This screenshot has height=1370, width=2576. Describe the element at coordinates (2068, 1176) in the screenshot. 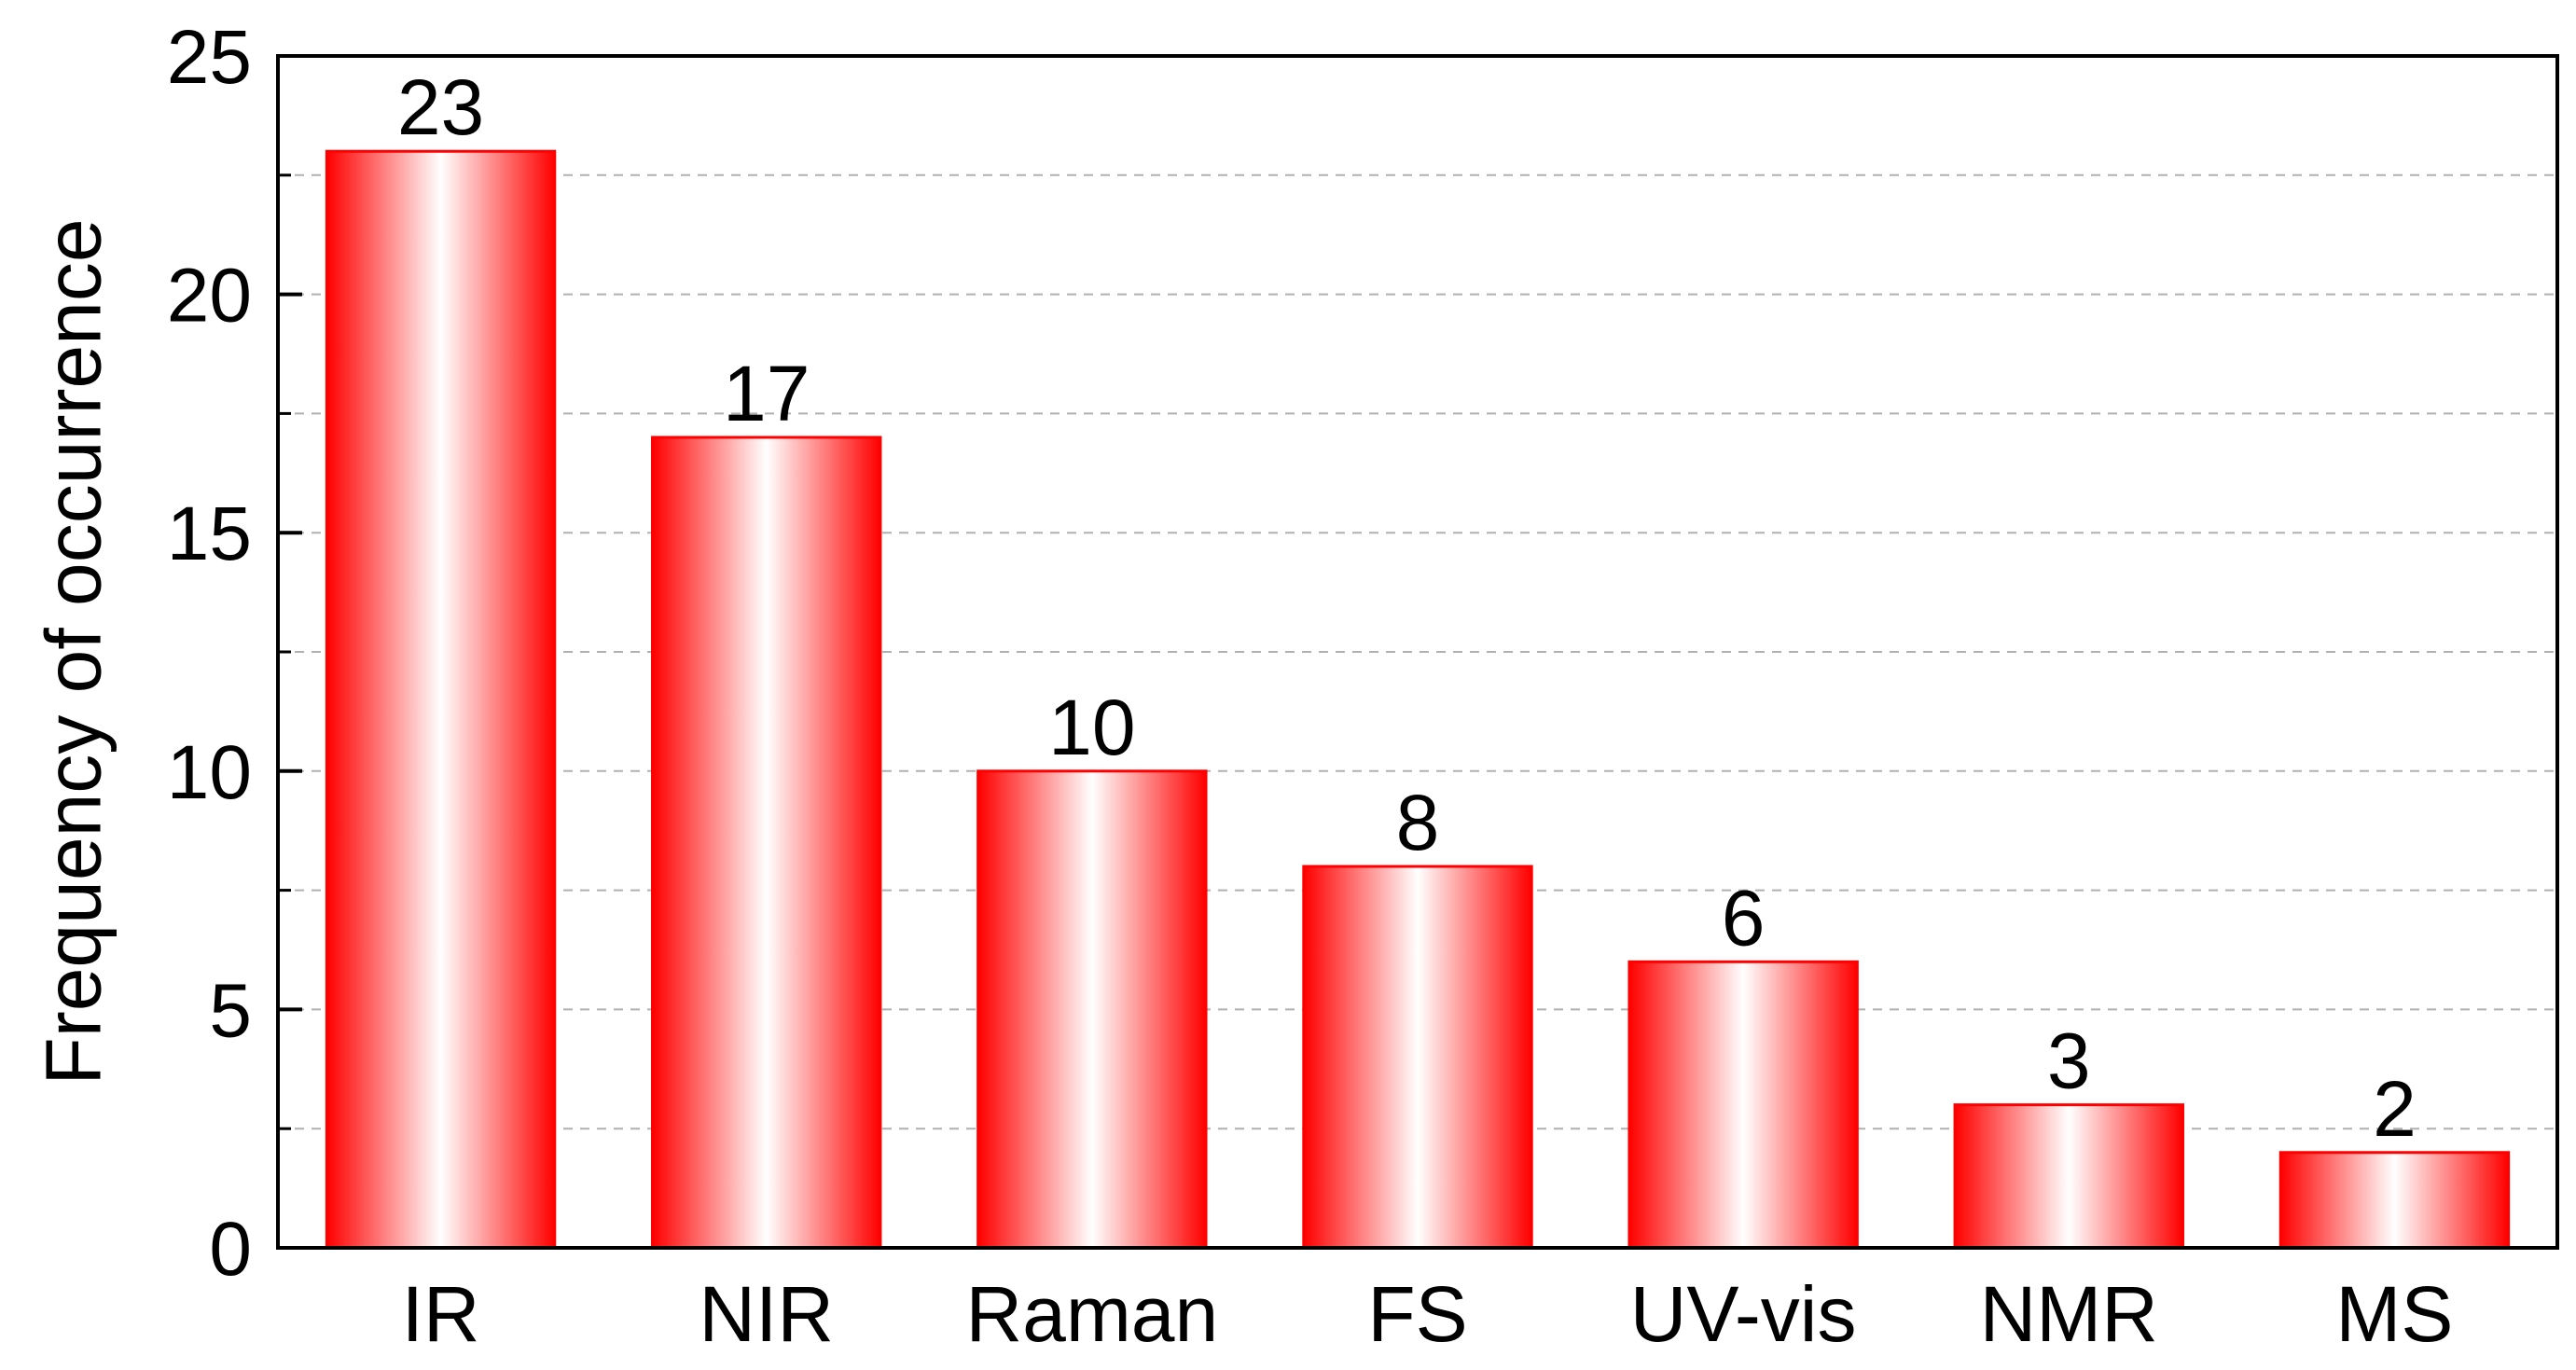

I see `bar-nmr` at that location.